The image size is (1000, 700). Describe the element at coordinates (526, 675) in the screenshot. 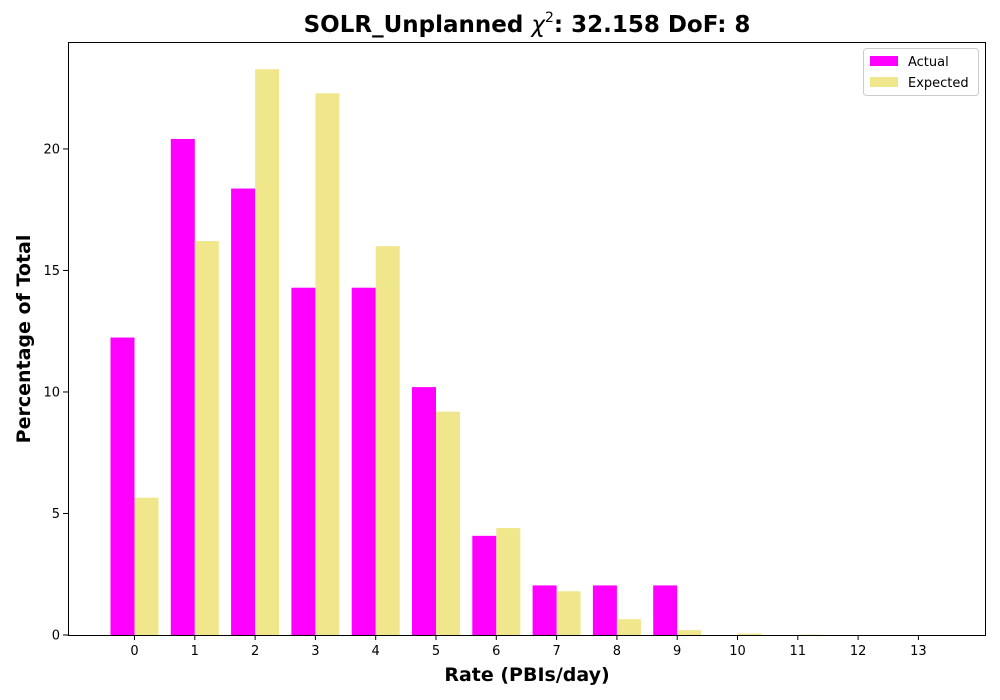

I see `x-axis-label: Rate (PBIs/day)` at that location.